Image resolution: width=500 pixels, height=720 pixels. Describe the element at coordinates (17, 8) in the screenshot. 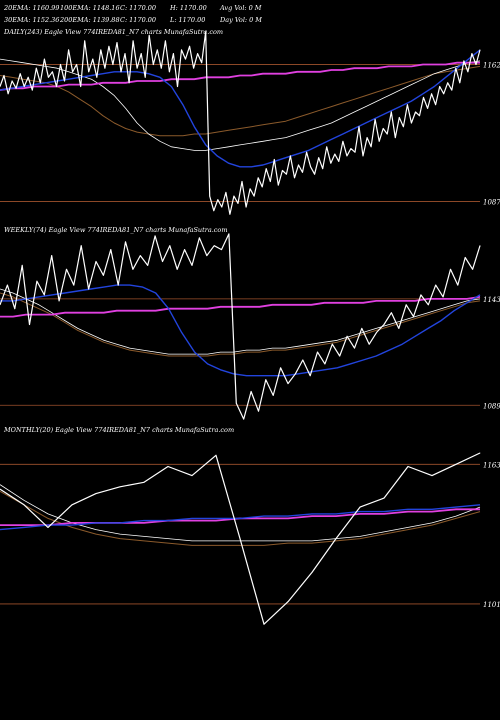

I see `header-label: 20EMA:` at that location.